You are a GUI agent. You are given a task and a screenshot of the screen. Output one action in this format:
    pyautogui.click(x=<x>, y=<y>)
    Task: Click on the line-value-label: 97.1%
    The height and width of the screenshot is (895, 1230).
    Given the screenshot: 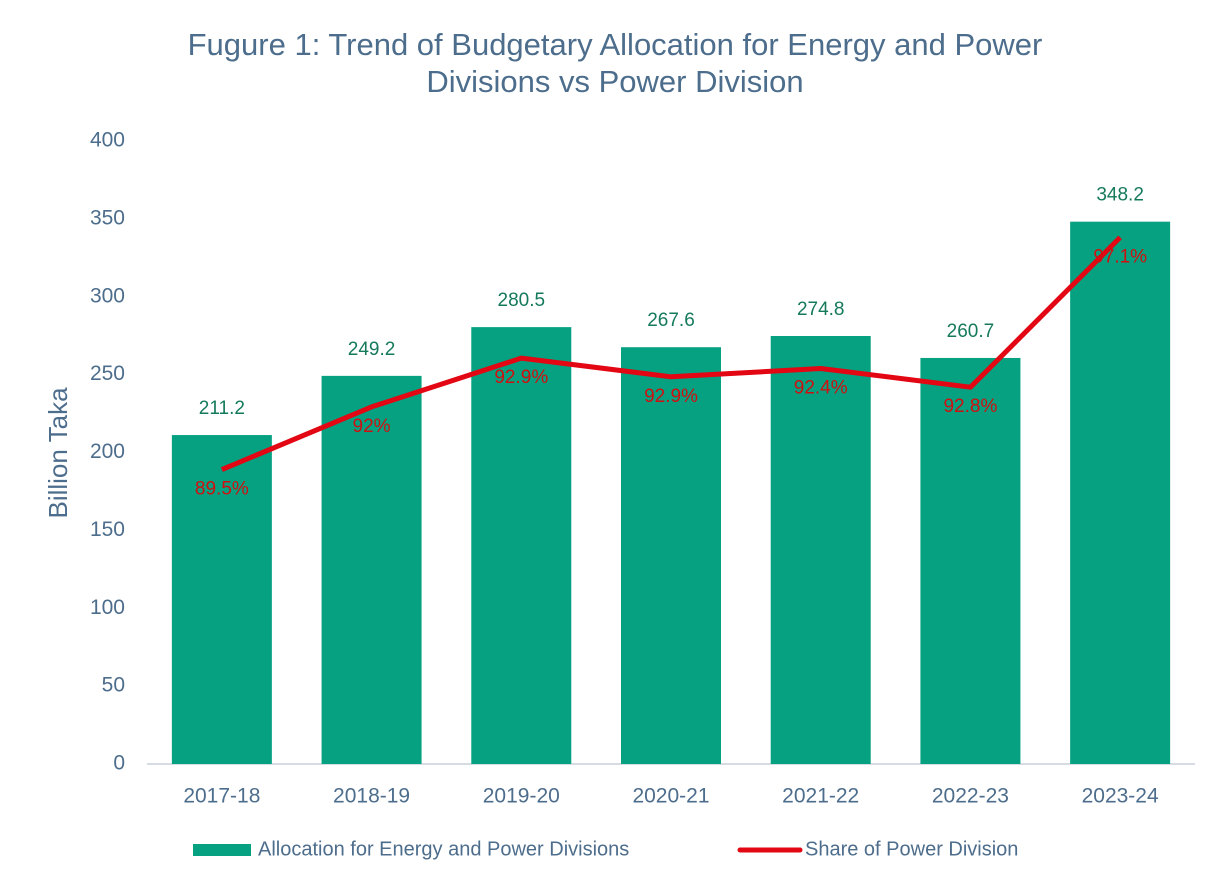 What is the action you would take?
    pyautogui.click(x=1120, y=256)
    